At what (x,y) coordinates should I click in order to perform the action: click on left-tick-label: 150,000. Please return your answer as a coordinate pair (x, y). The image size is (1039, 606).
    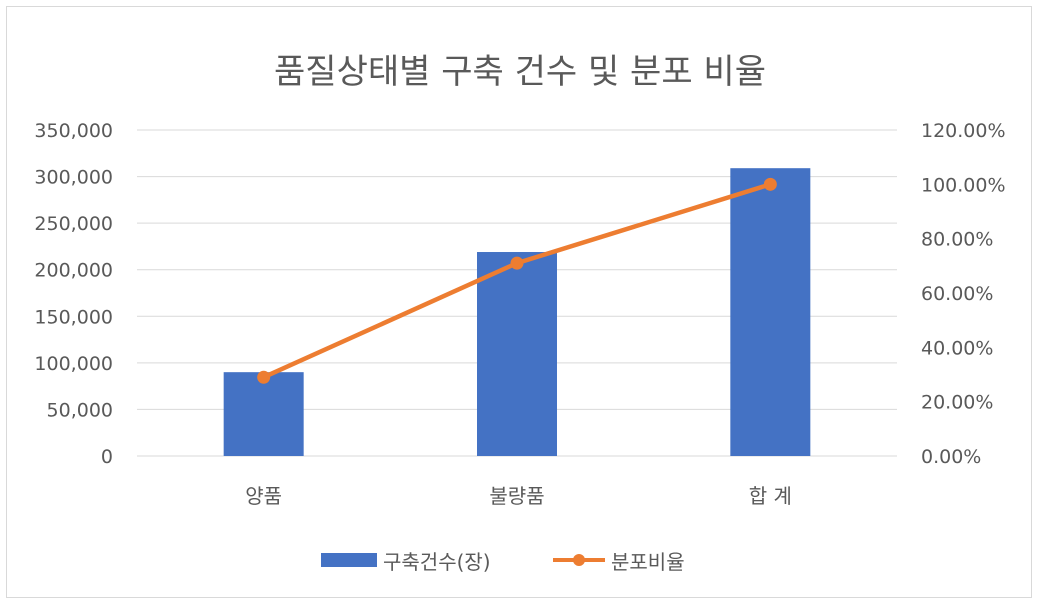
    Looking at the image, I should click on (73, 317).